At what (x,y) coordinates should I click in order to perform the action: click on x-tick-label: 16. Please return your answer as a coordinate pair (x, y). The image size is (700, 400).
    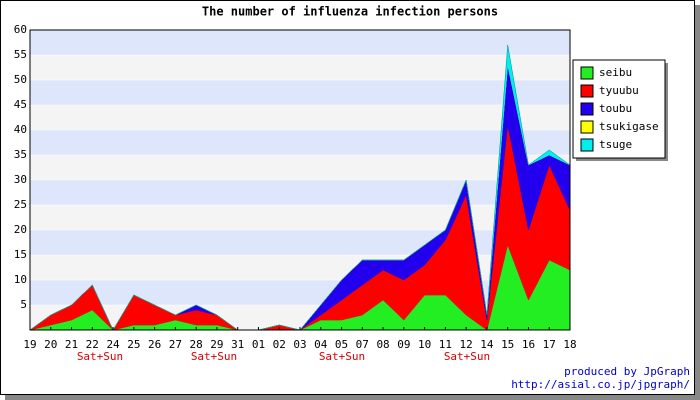
    Looking at the image, I should click on (528, 344).